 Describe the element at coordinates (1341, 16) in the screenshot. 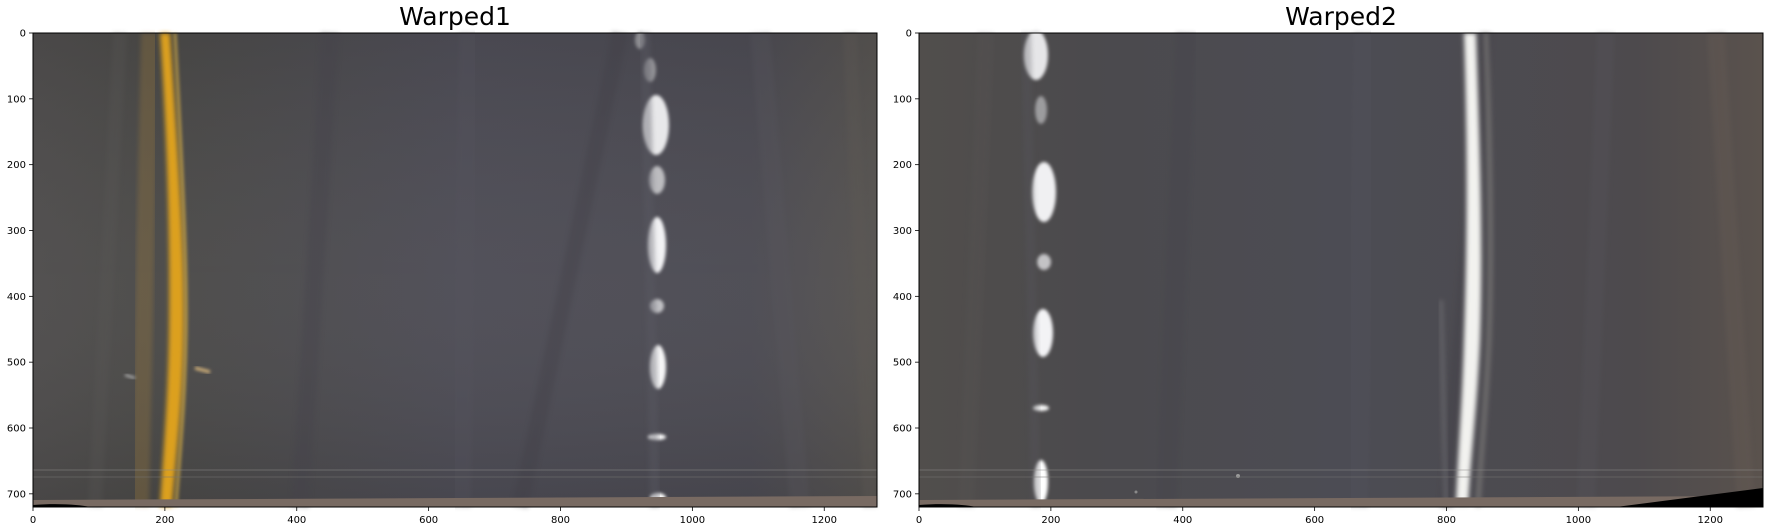

I see `panel-title: Warped2` at that location.